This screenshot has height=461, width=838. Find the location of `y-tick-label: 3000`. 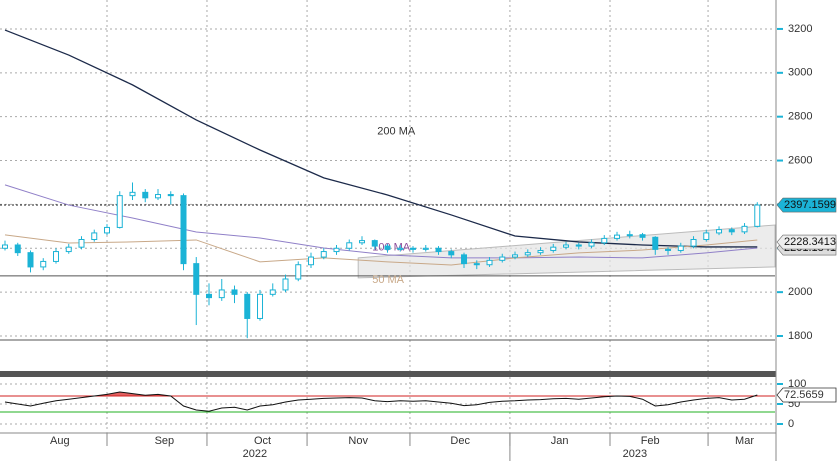

y-tick-label: 3000 is located at coordinates (800, 73).